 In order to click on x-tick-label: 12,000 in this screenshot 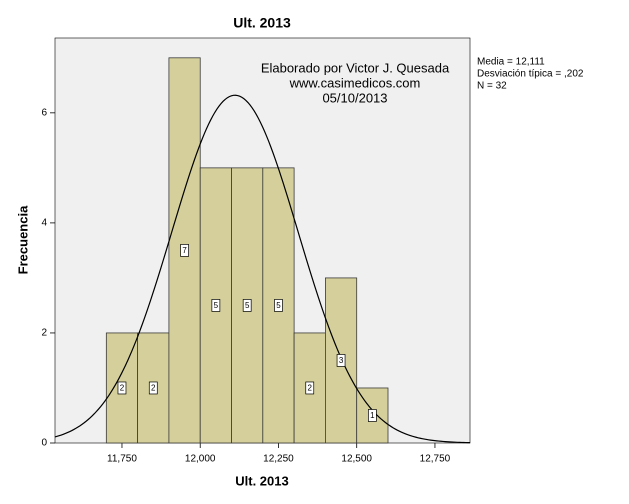, I will do `click(200, 459)`.